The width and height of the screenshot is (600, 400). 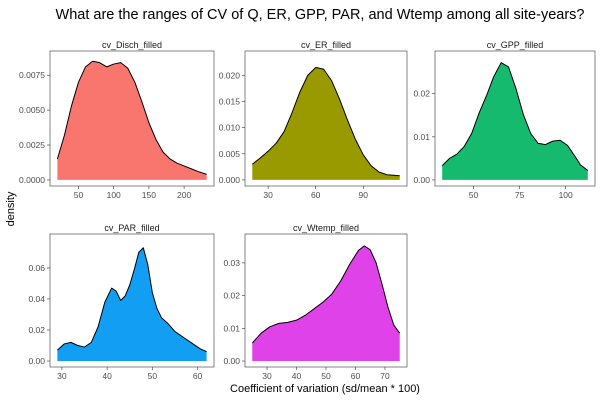 I want to click on y-tick-label: 0.0025, so click(x=32, y=145).